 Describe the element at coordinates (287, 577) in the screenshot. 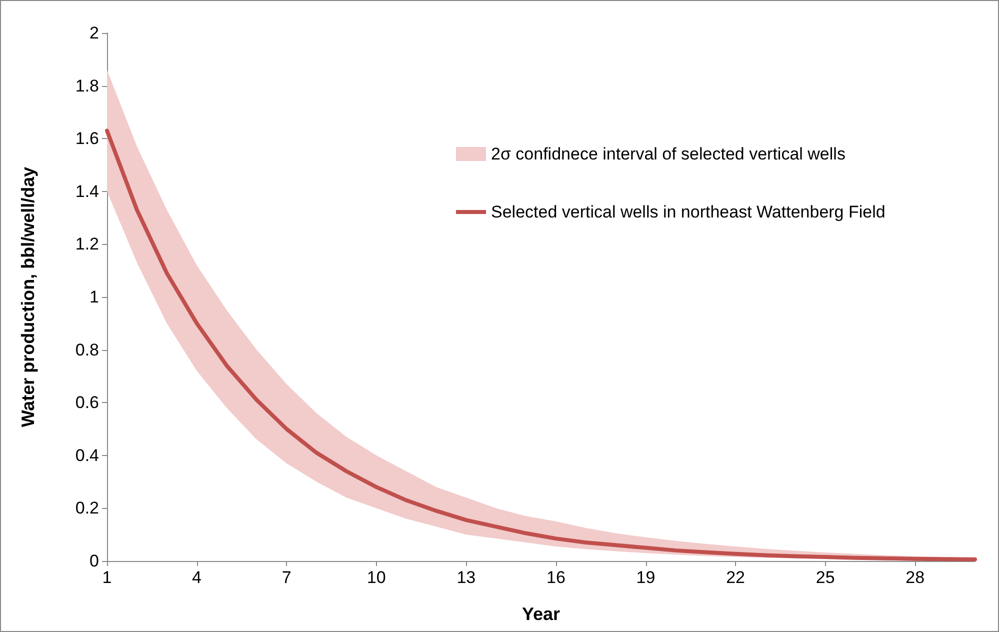

I see `x-tick-label: 7` at that location.